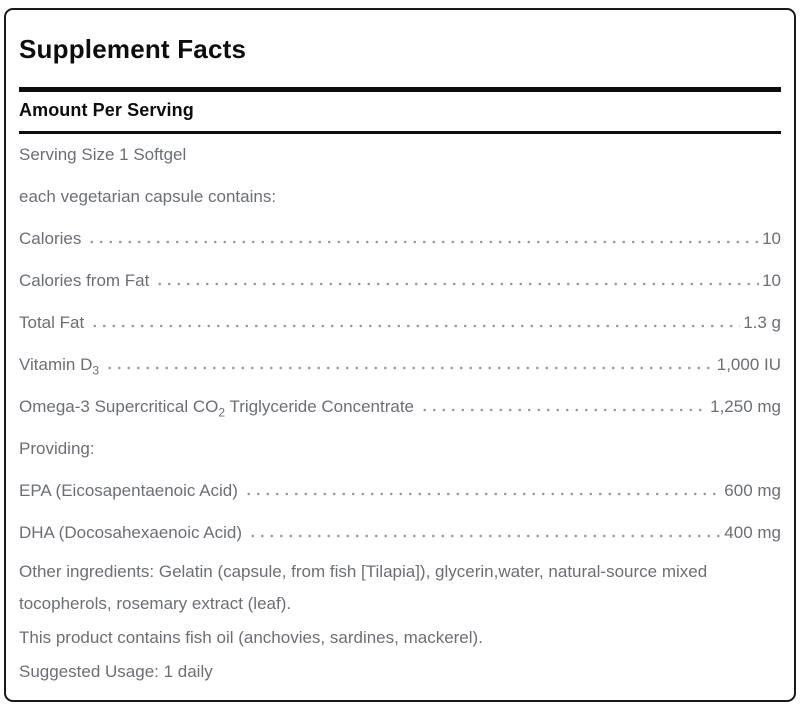 The height and width of the screenshot is (718, 800). What do you see at coordinates (762, 322) in the screenshot?
I see `fact-value: 1.3 g` at bounding box center [762, 322].